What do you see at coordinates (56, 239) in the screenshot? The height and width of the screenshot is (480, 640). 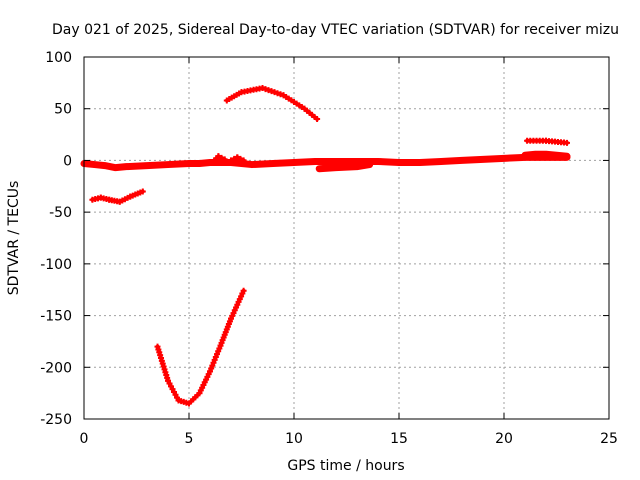 I see `y-tick-labels: -250 -200 -150 -100 -50 0 50 100` at bounding box center [56, 239].